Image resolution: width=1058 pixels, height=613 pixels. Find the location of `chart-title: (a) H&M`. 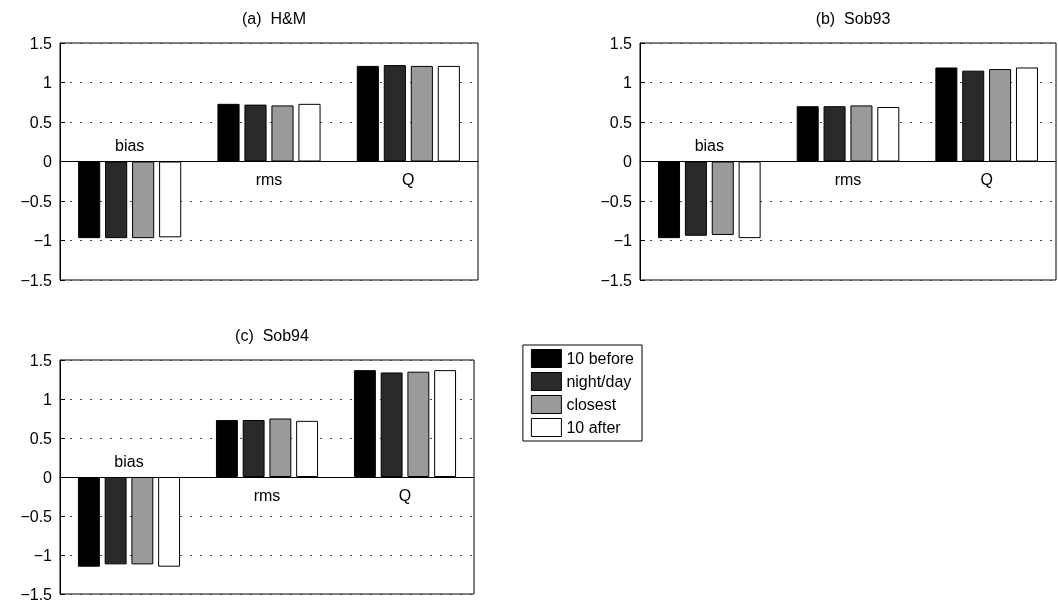

chart-title: (a) H&M is located at coordinates (274, 18).